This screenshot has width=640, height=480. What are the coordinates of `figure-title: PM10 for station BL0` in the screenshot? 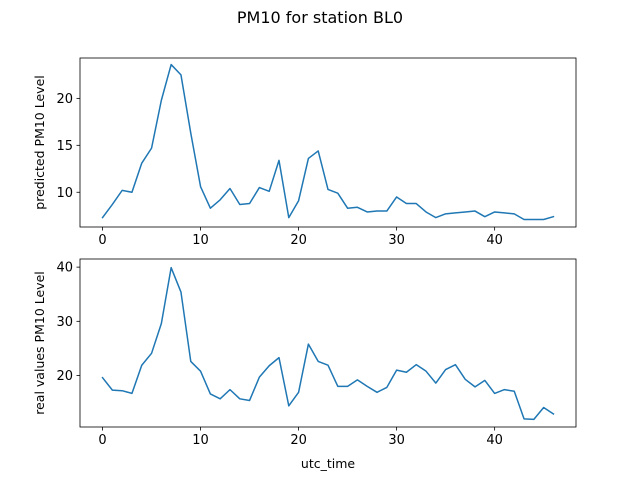 It's located at (320, 17).